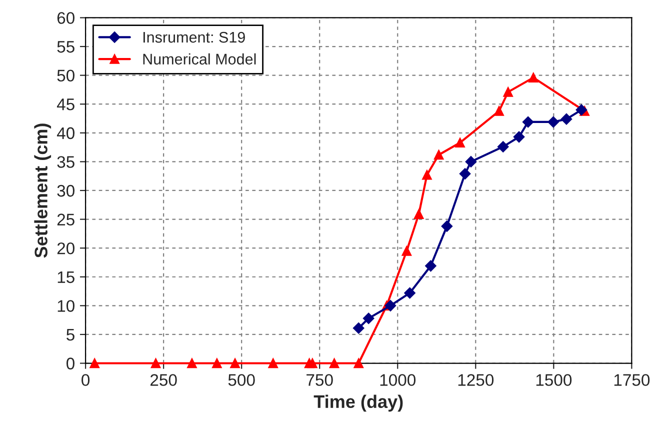 This screenshot has height=443, width=658. Describe the element at coordinates (65, 104) in the screenshot. I see `y-tick-label: 45` at that location.